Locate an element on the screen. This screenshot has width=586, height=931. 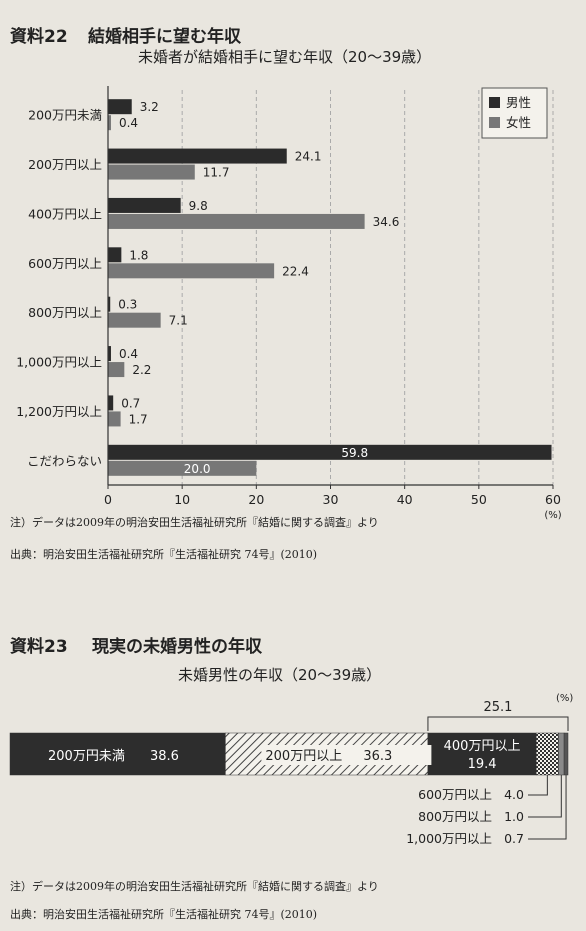
x-tick-label: 40 is located at coordinates (405, 499).